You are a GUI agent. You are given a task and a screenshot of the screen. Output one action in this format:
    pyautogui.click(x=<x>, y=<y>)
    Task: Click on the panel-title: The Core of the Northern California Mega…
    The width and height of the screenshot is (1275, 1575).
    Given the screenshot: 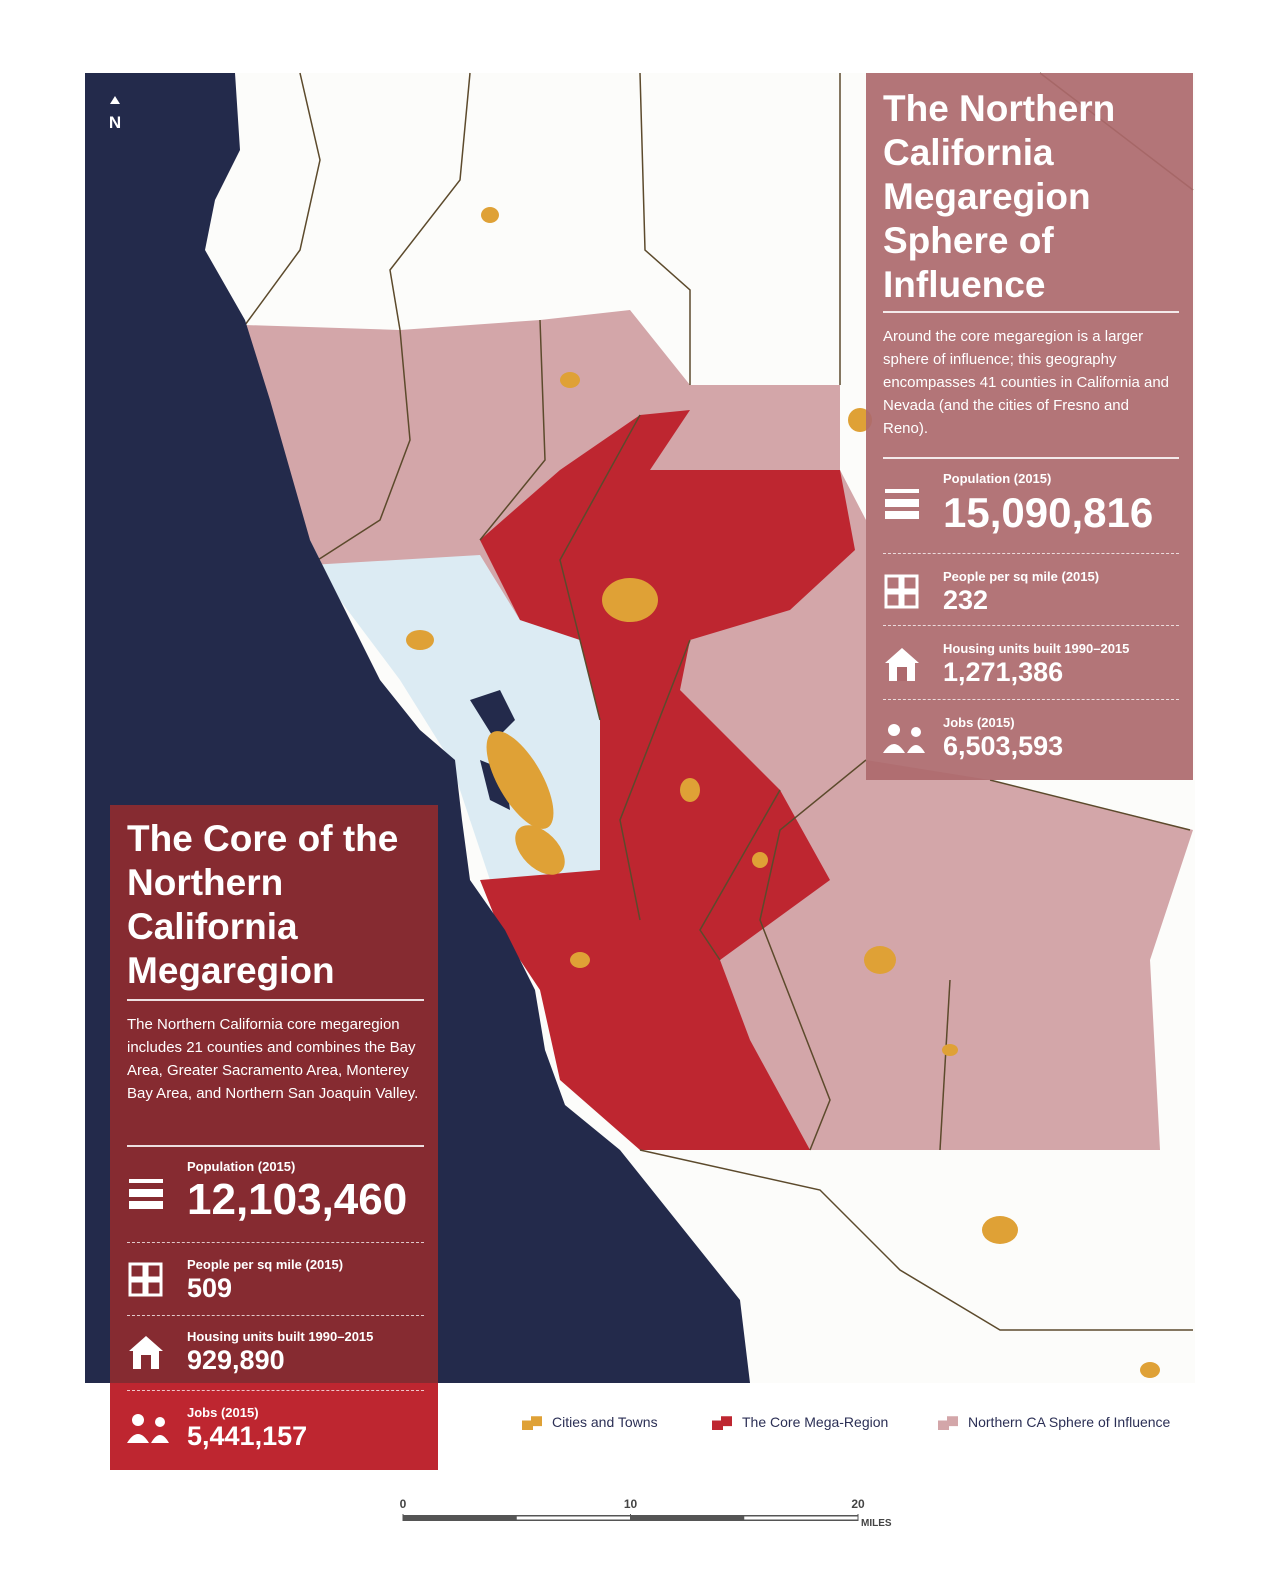 What is the action you would take?
    pyautogui.click(x=263, y=904)
    